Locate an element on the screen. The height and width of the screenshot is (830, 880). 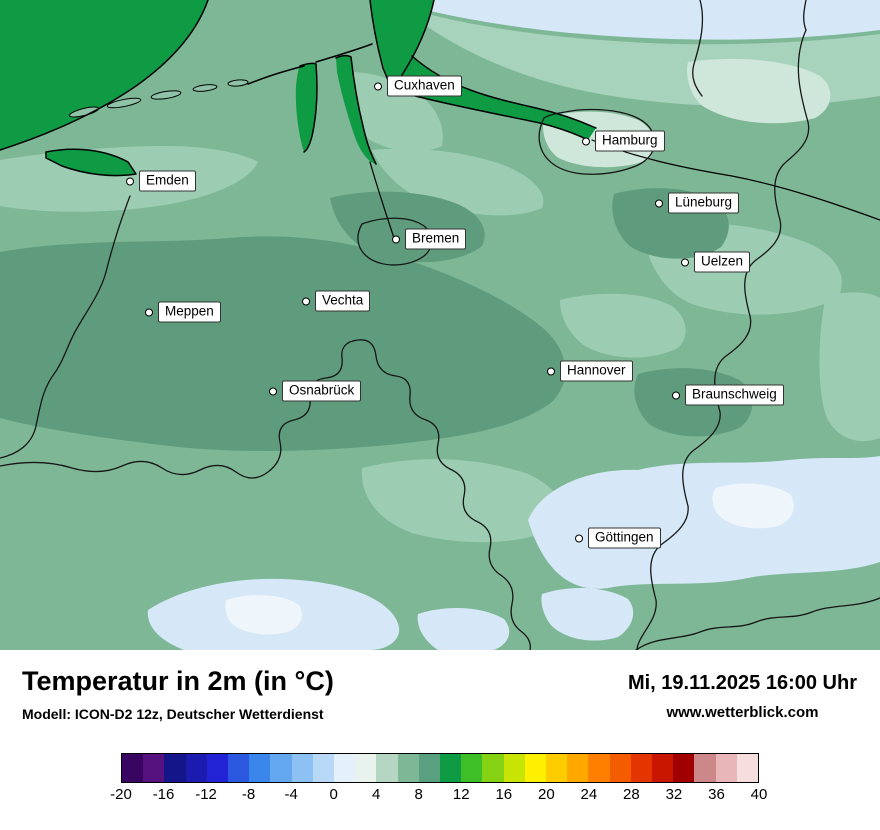
colorbar-tick-40: 40 is located at coordinates (759, 794).